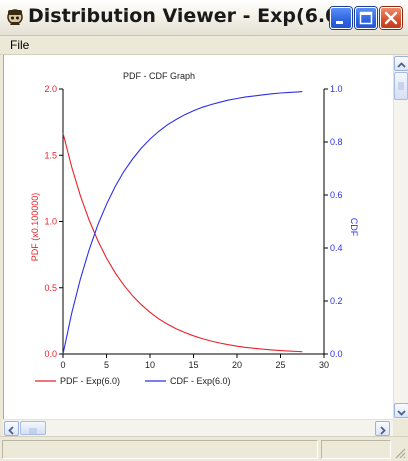 This screenshot has height=461, width=408. What do you see at coordinates (50, 222) in the screenshot?
I see `y-tick-label: 1.0` at bounding box center [50, 222].